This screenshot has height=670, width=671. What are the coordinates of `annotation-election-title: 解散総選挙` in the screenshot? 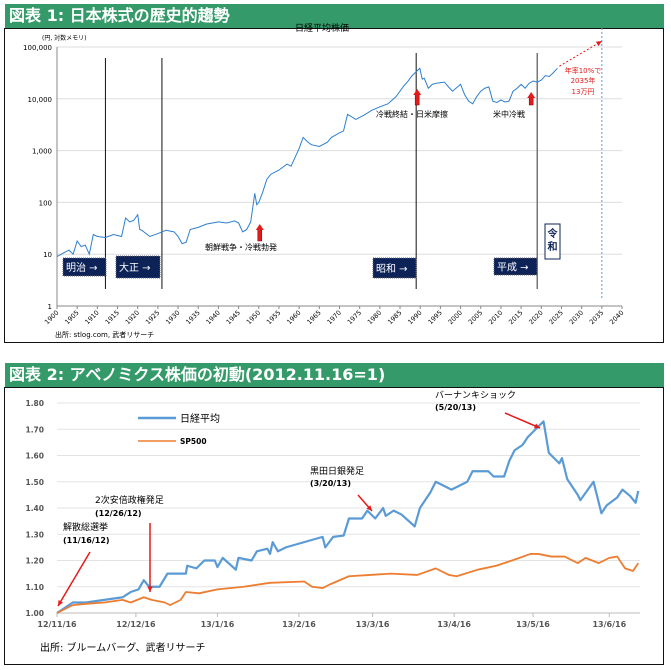 It's located at (85, 527).